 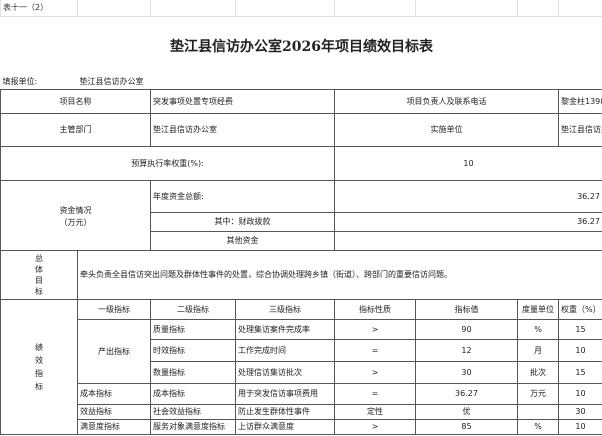 I want to click on header-value: 指标值, so click(x=466, y=309).